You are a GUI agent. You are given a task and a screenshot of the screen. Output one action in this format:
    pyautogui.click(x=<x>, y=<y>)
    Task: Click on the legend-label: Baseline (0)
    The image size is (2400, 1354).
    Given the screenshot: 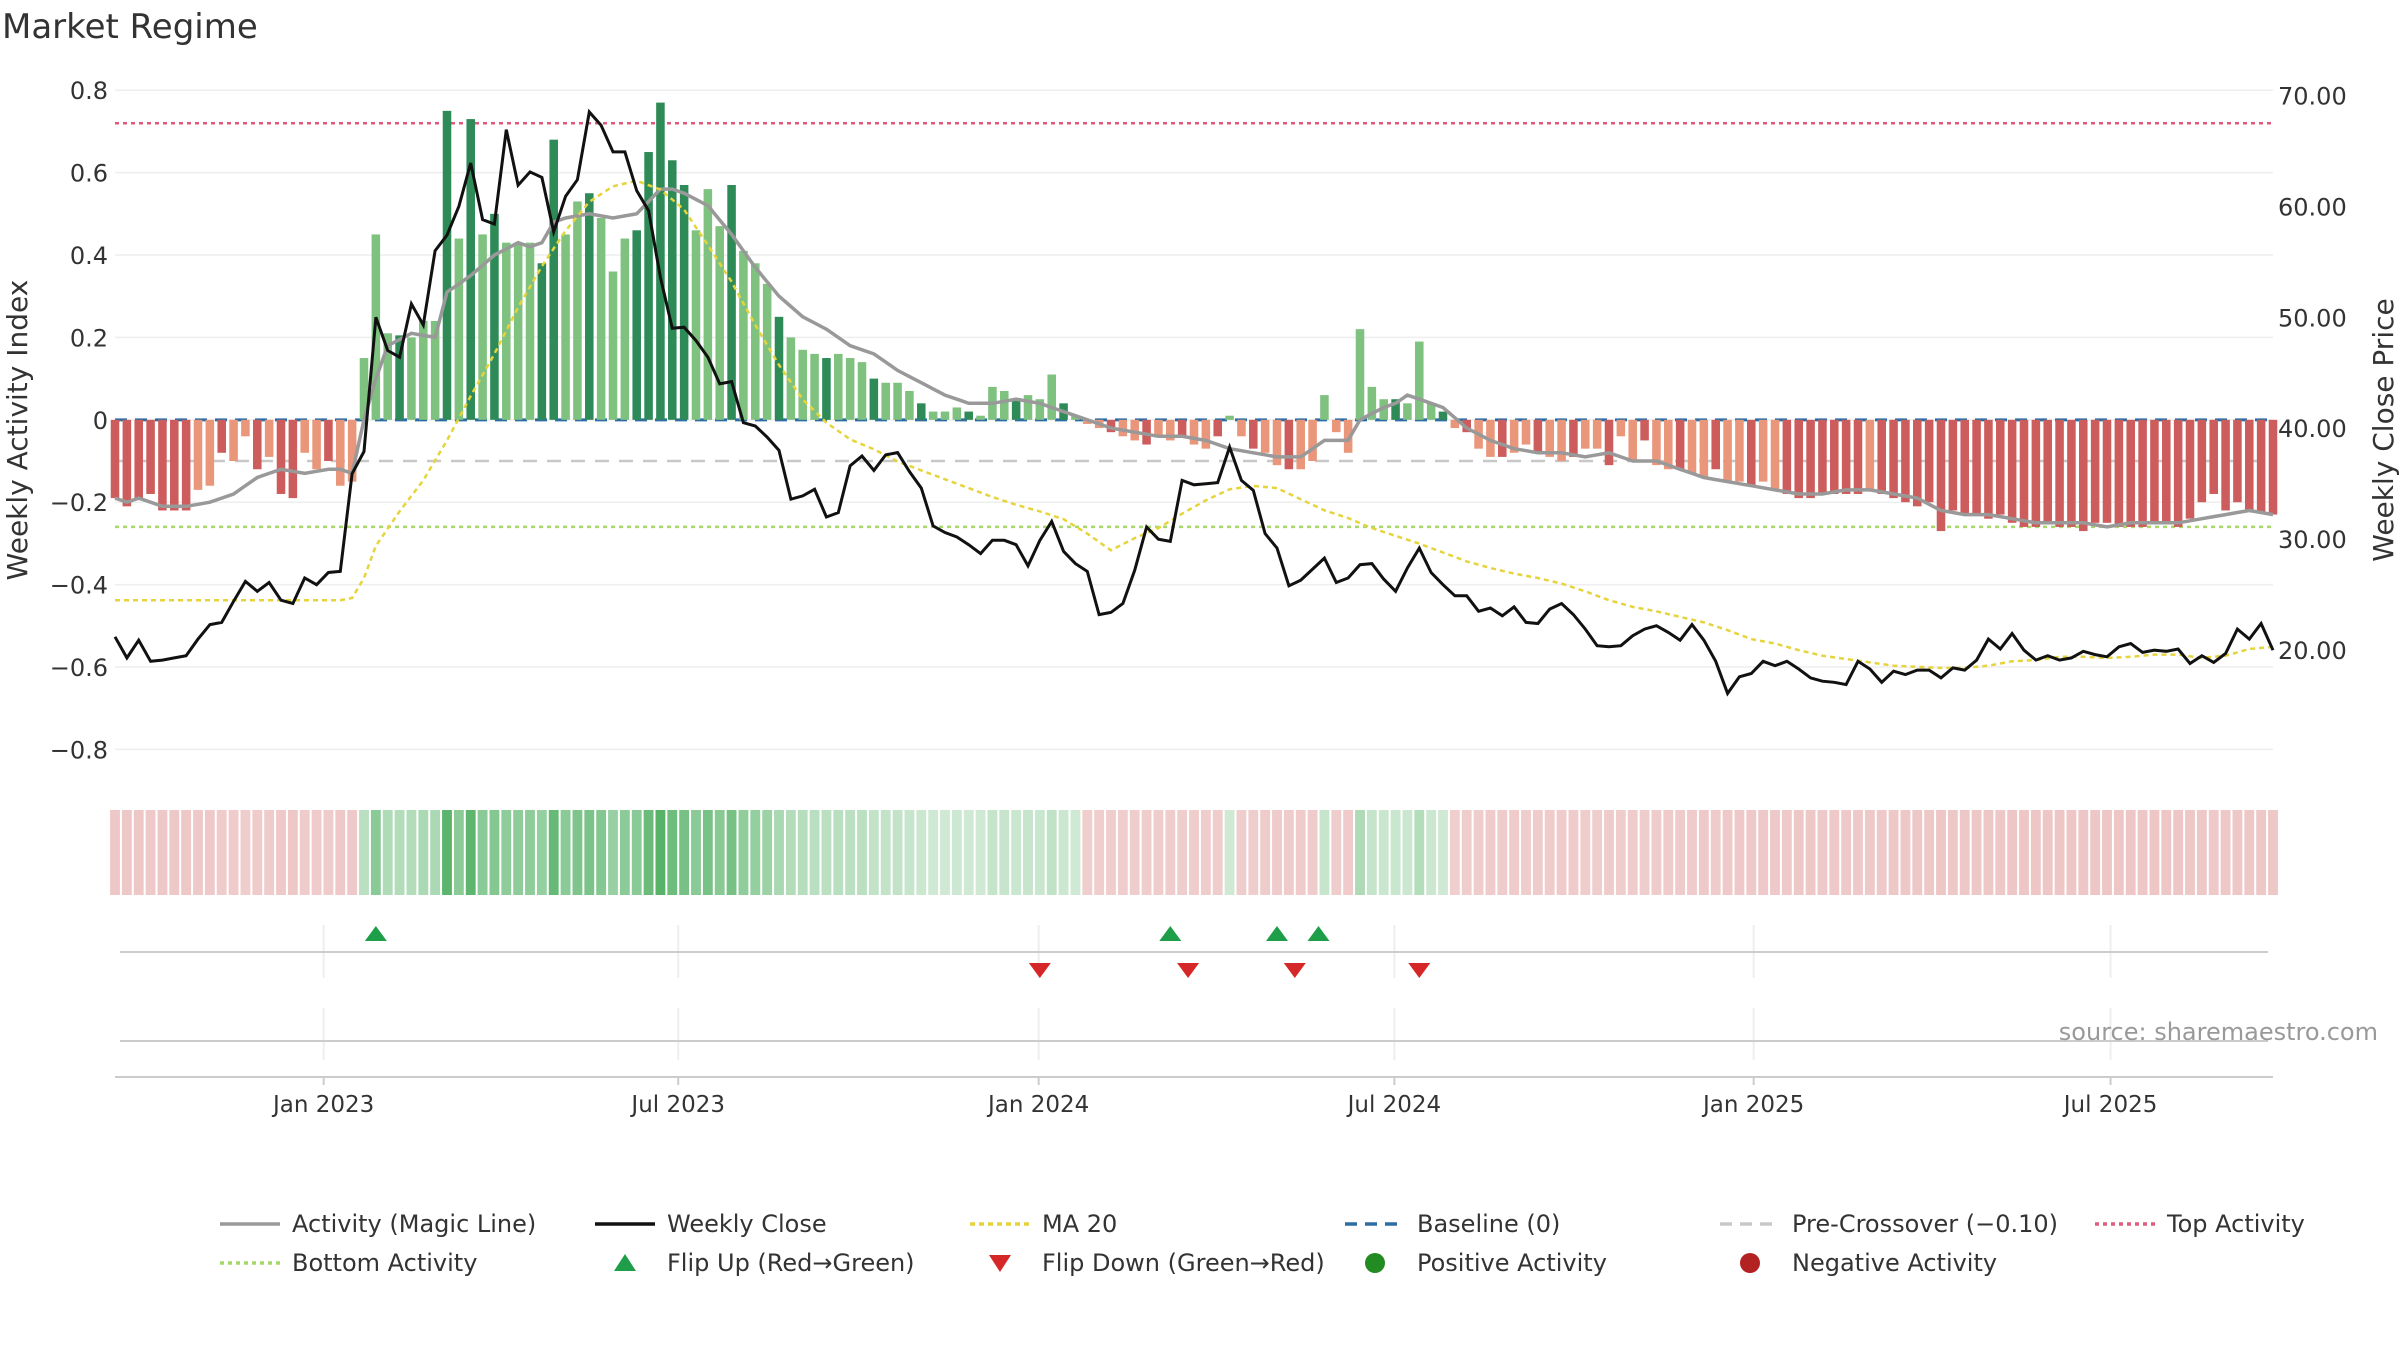 What is the action you would take?
    pyautogui.click(x=1488, y=1224)
    